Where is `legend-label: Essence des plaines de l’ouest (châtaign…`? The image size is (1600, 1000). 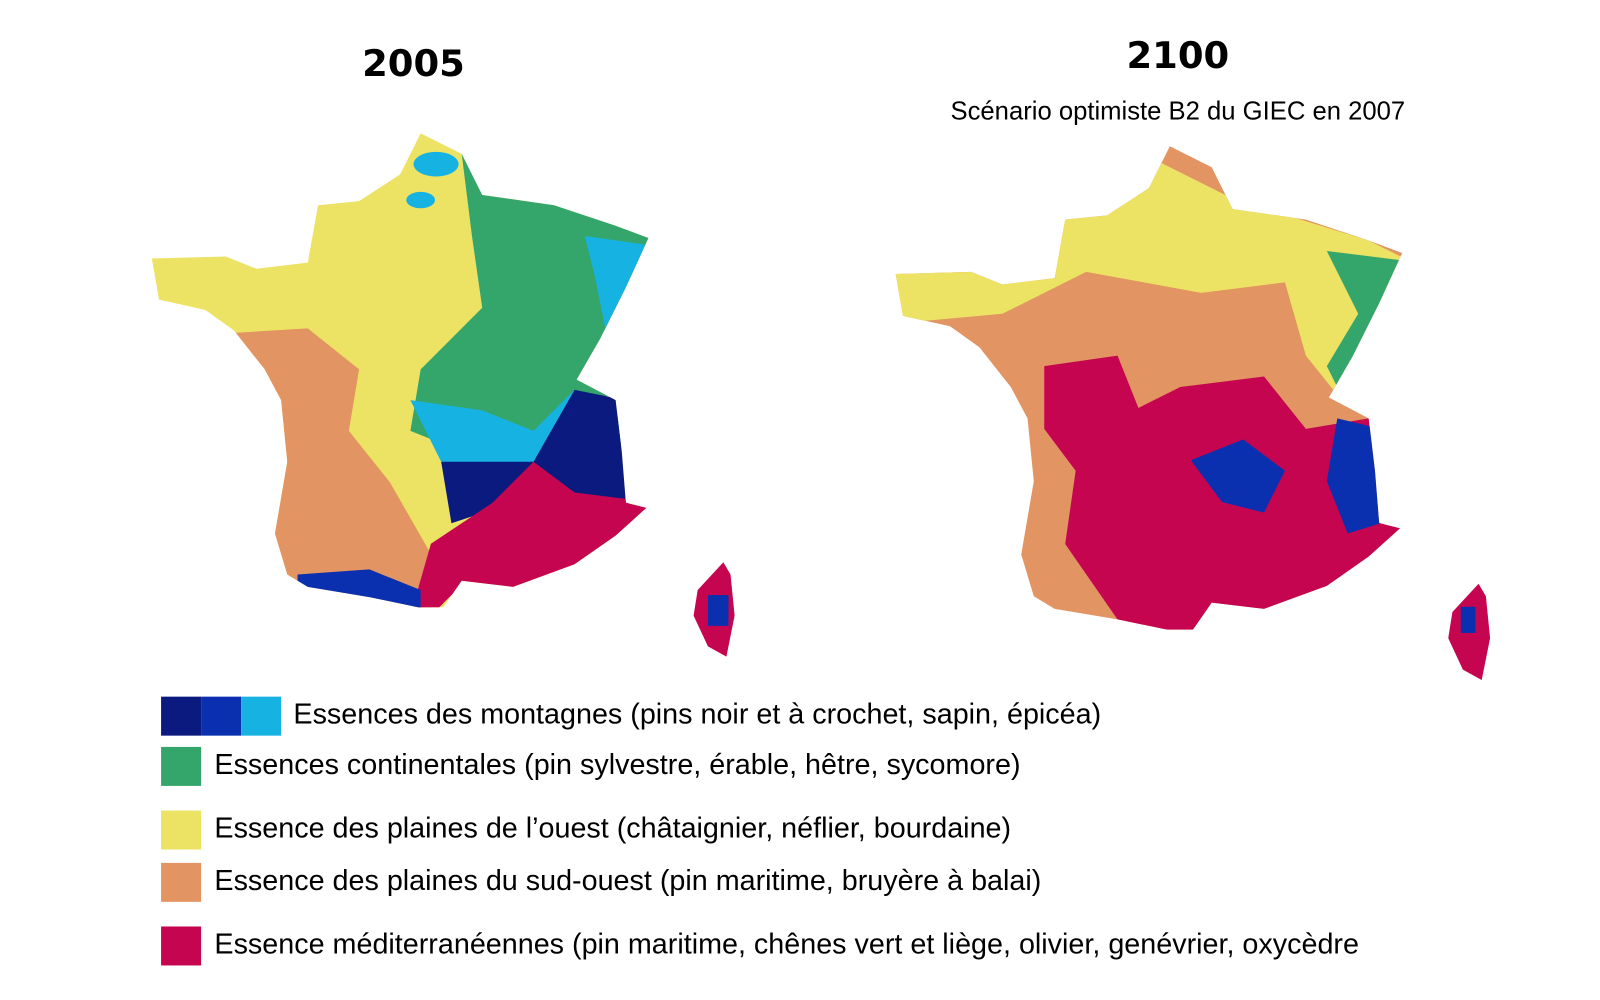 legend-label: Essence des plaines de l’ouest (châtaign… is located at coordinates (612, 829).